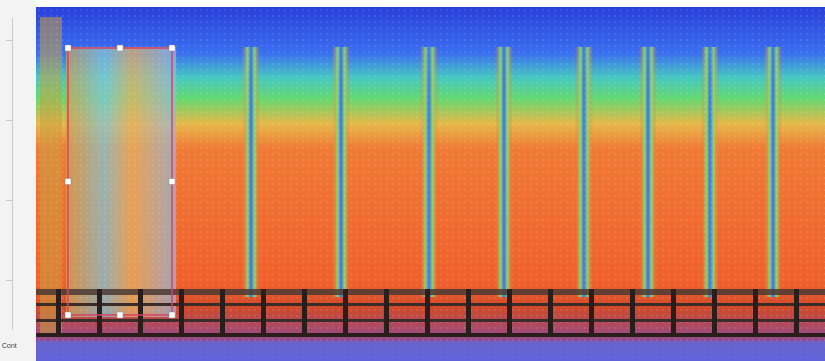  Describe the element at coordinates (9, 346) in the screenshot. I see `status-label: Cont` at that location.